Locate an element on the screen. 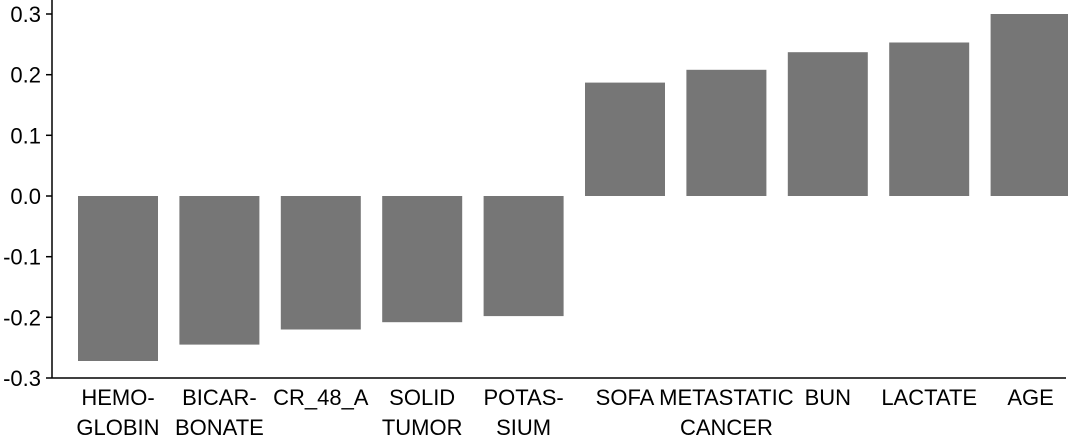 The height and width of the screenshot is (439, 1068). x-tick-label-3: SOLID TUMOR is located at coordinates (422, 412).